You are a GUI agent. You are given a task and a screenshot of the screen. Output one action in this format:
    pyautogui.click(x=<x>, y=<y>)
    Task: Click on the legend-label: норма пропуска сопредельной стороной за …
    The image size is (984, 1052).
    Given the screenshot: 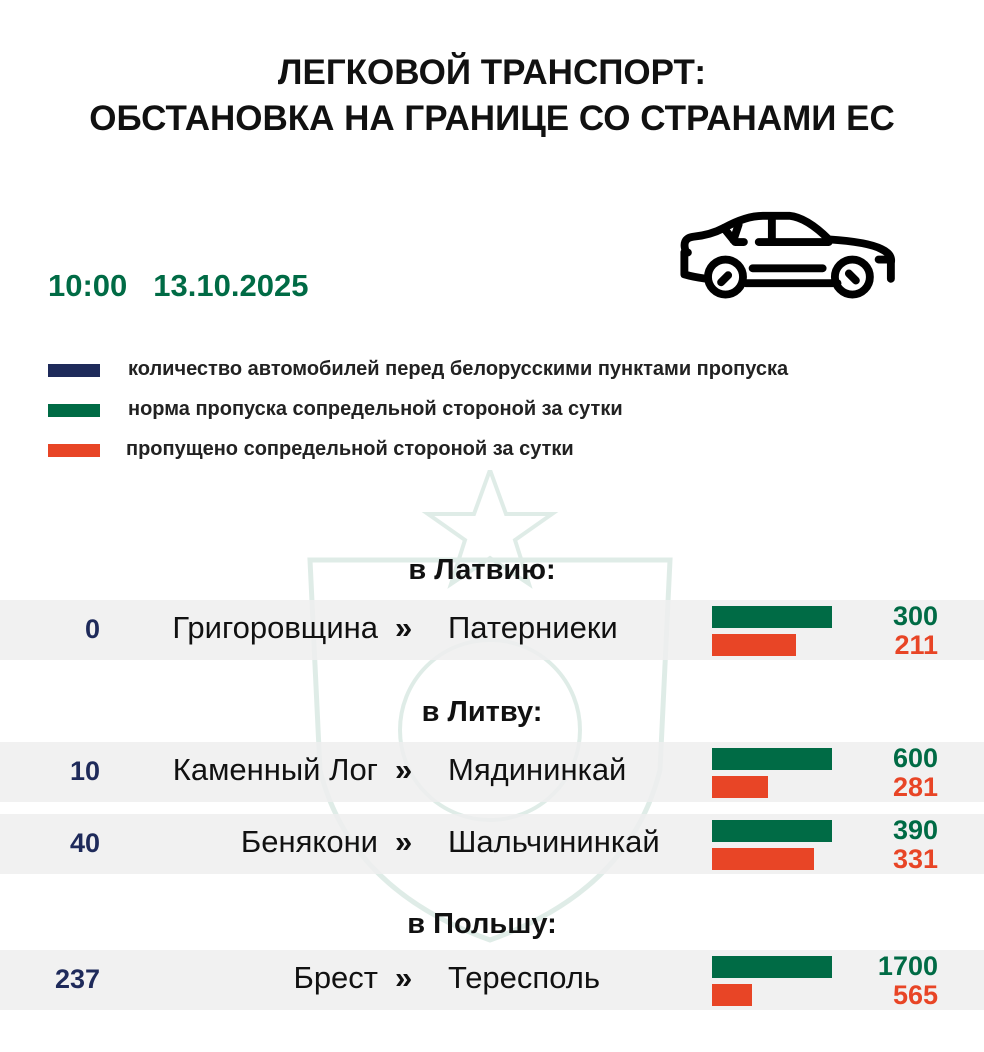 What is the action you would take?
    pyautogui.click(x=375, y=409)
    